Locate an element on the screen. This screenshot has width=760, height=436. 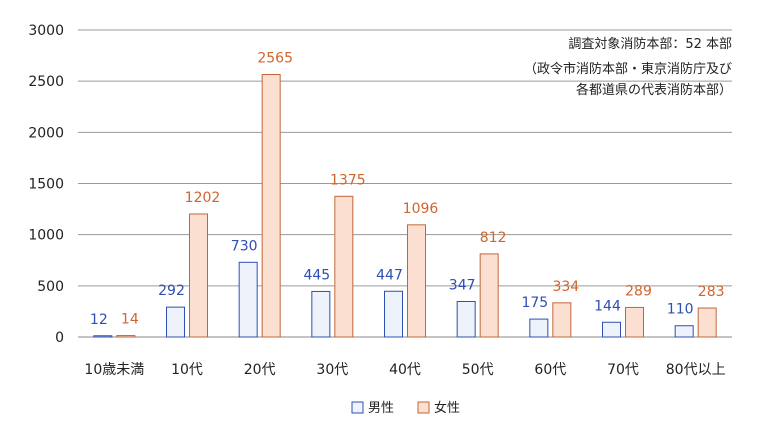
data-label-male-8: 110 is located at coordinates (680, 310).